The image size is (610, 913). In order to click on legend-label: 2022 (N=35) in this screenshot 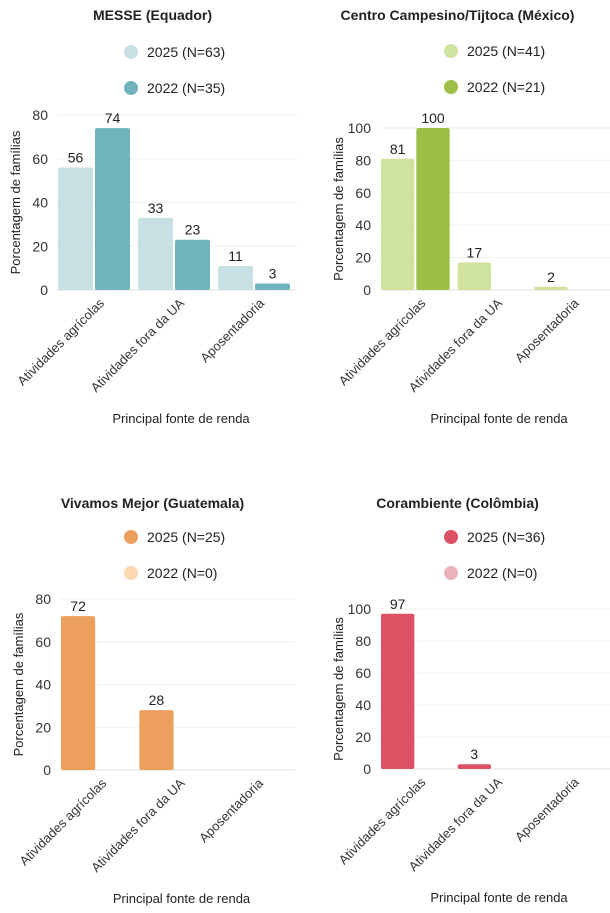, I will do `click(186, 88)`.